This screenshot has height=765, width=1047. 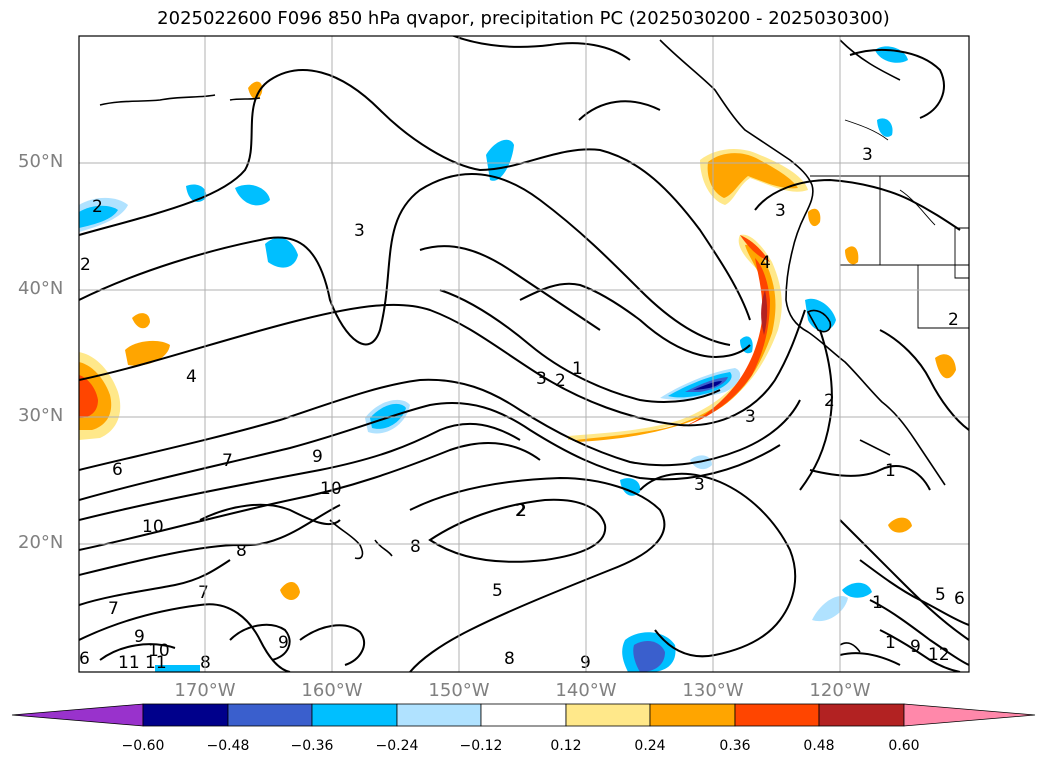 I want to click on colorbar-tick: 0.48, so click(x=819, y=746).